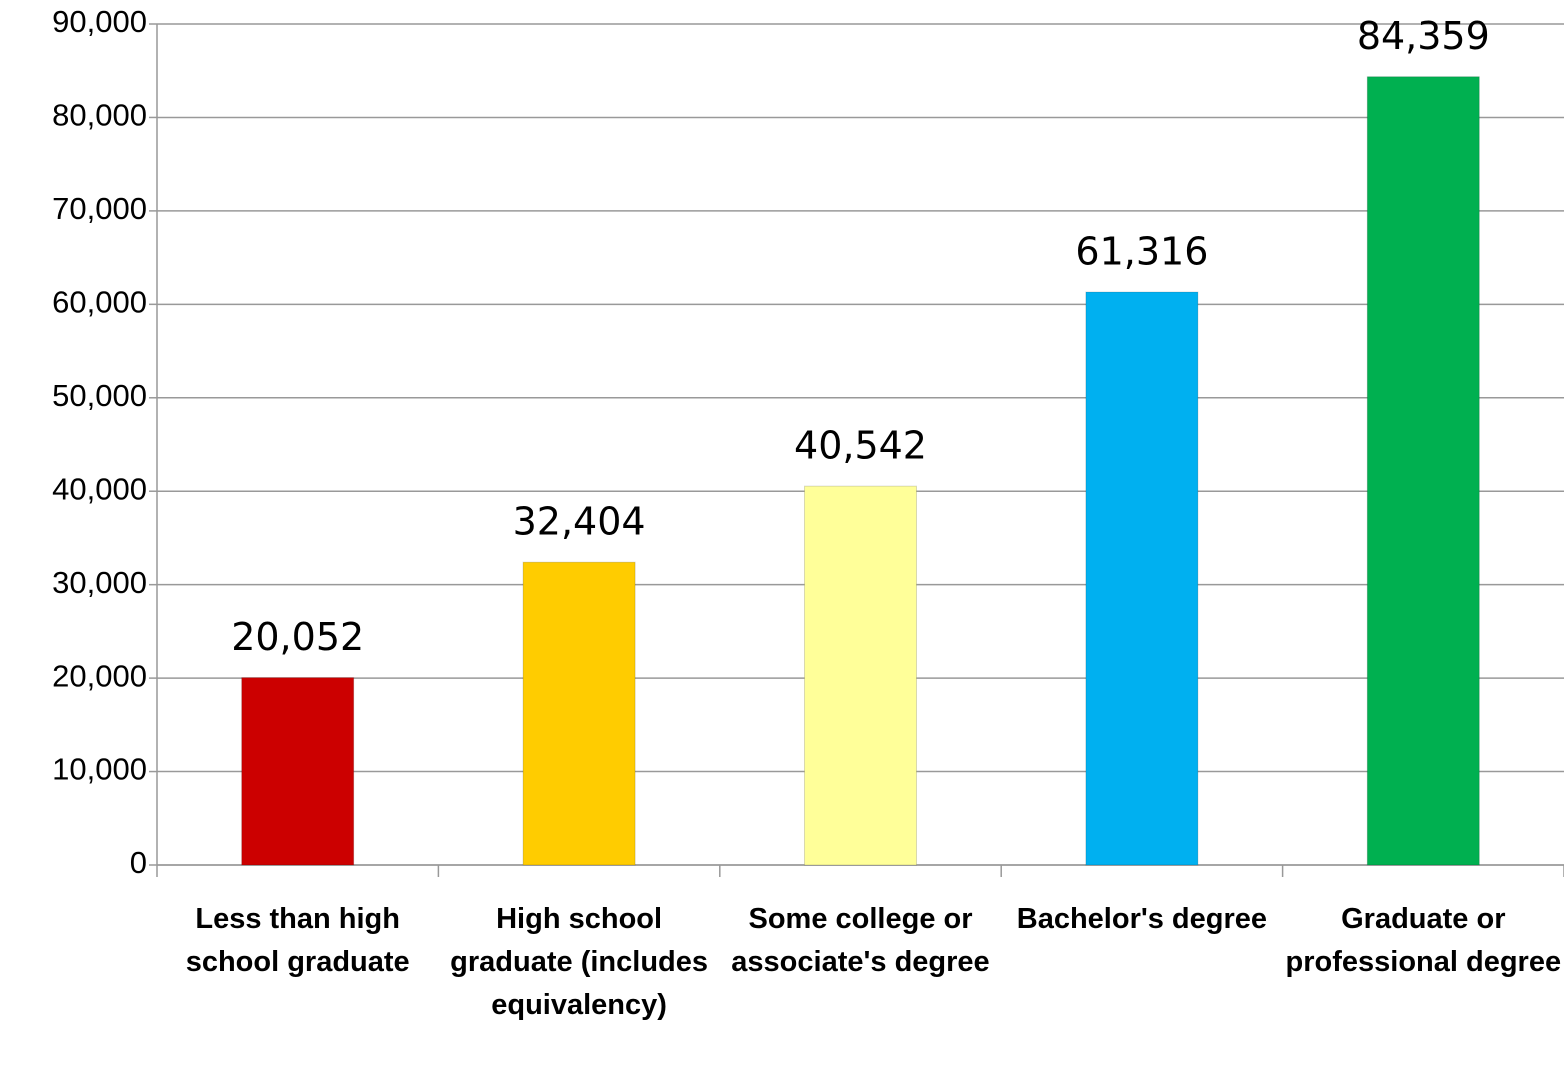 The height and width of the screenshot is (1065, 1564). Describe the element at coordinates (99, 582) in the screenshot. I see `y-tick-label: 30,000` at that location.